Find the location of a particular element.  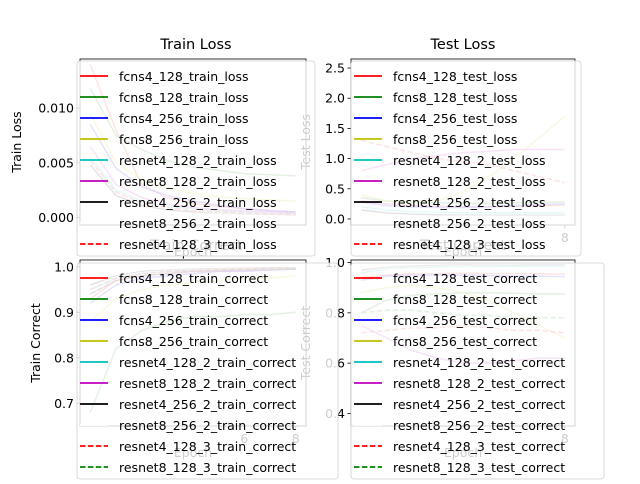

legend-label: resnet8_128_2_train_loss is located at coordinates (198, 181).